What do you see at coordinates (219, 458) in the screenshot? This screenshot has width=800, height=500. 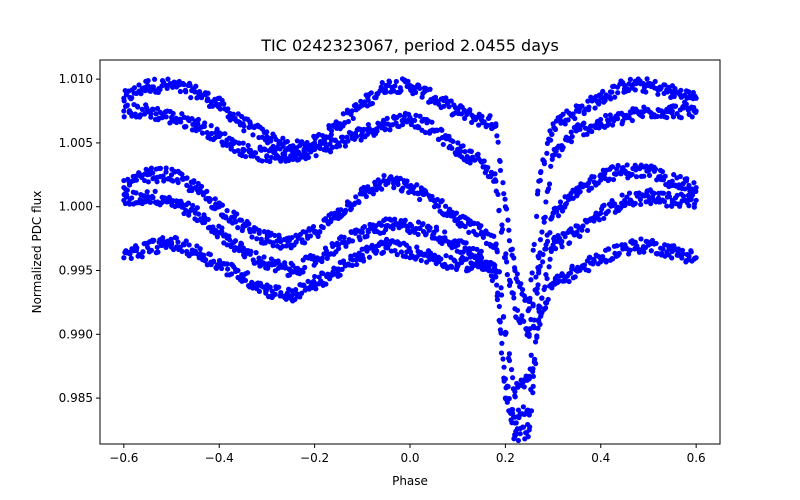 I see `x-tick-label: −0.4` at bounding box center [219, 458].